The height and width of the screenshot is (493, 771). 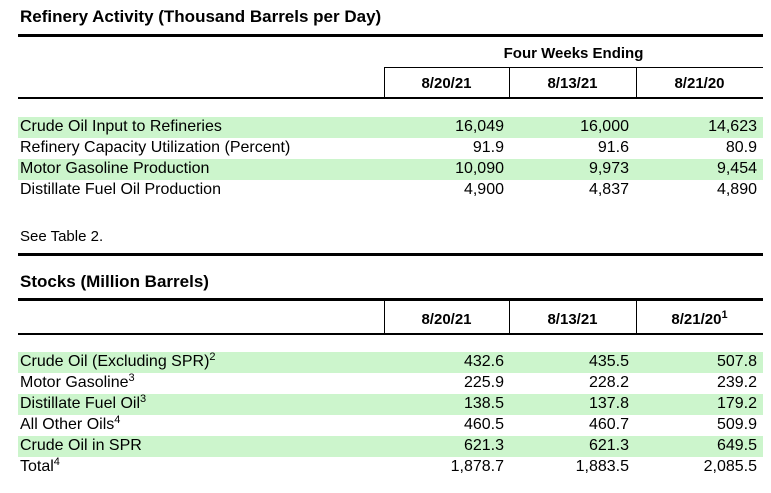 I want to click on cell-value: 228.2, so click(x=608, y=382).